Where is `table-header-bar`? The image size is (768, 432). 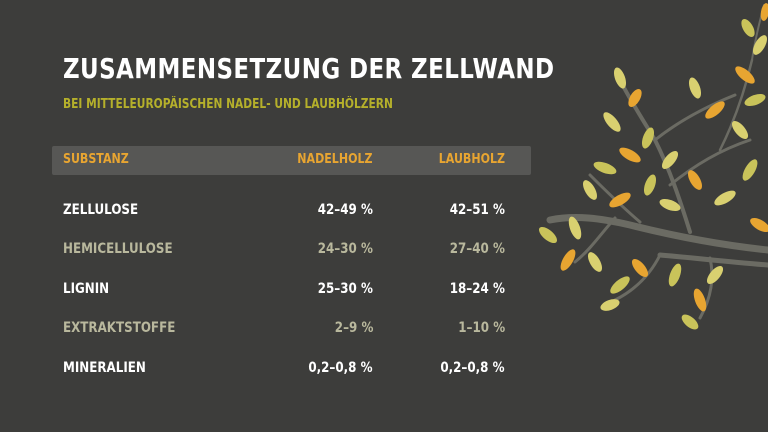 table-header-bar is located at coordinates (291, 160).